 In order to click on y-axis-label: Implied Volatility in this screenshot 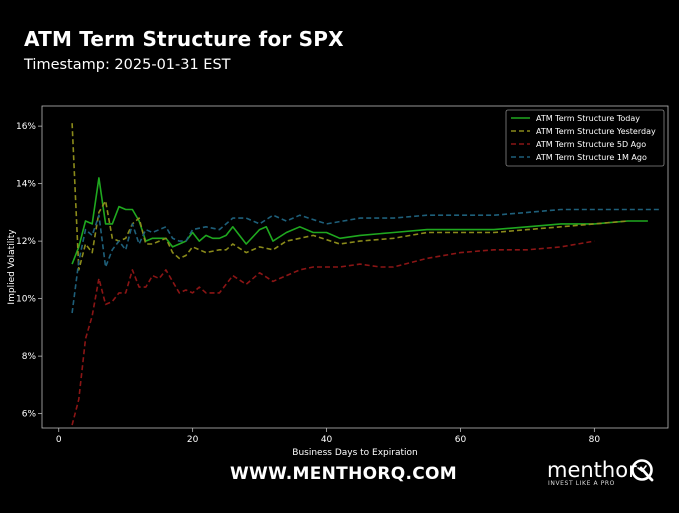, I will do `click(12, 267)`.